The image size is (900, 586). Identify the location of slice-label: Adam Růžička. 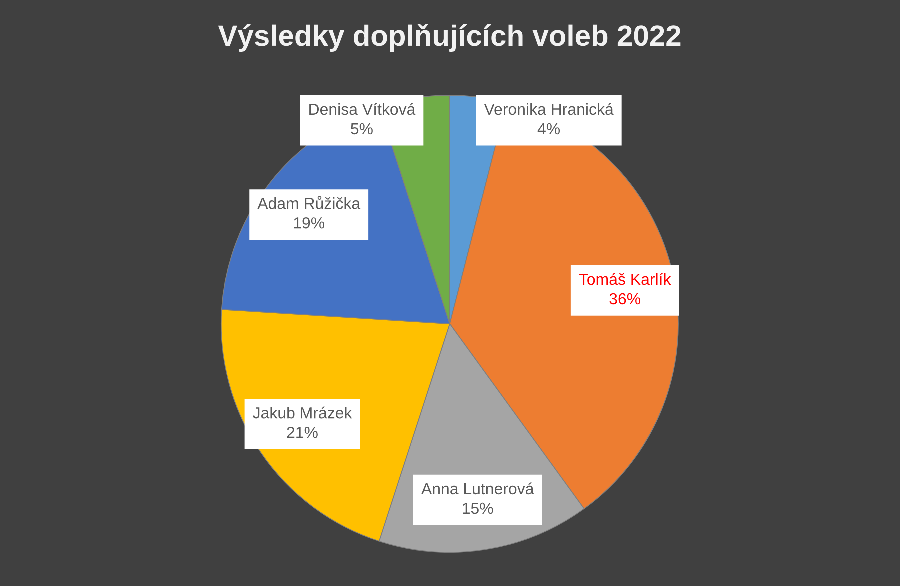
(309, 203).